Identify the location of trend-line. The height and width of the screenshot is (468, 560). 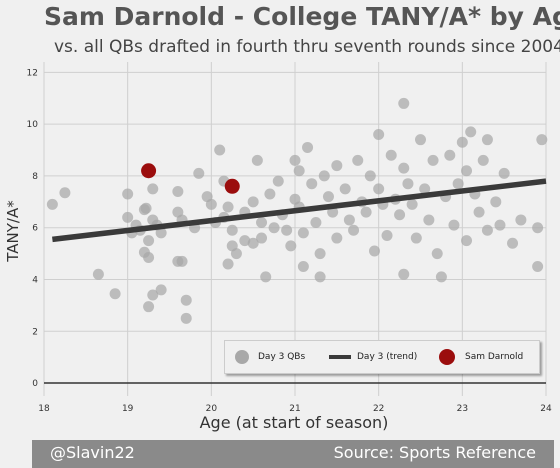
(299, 210).